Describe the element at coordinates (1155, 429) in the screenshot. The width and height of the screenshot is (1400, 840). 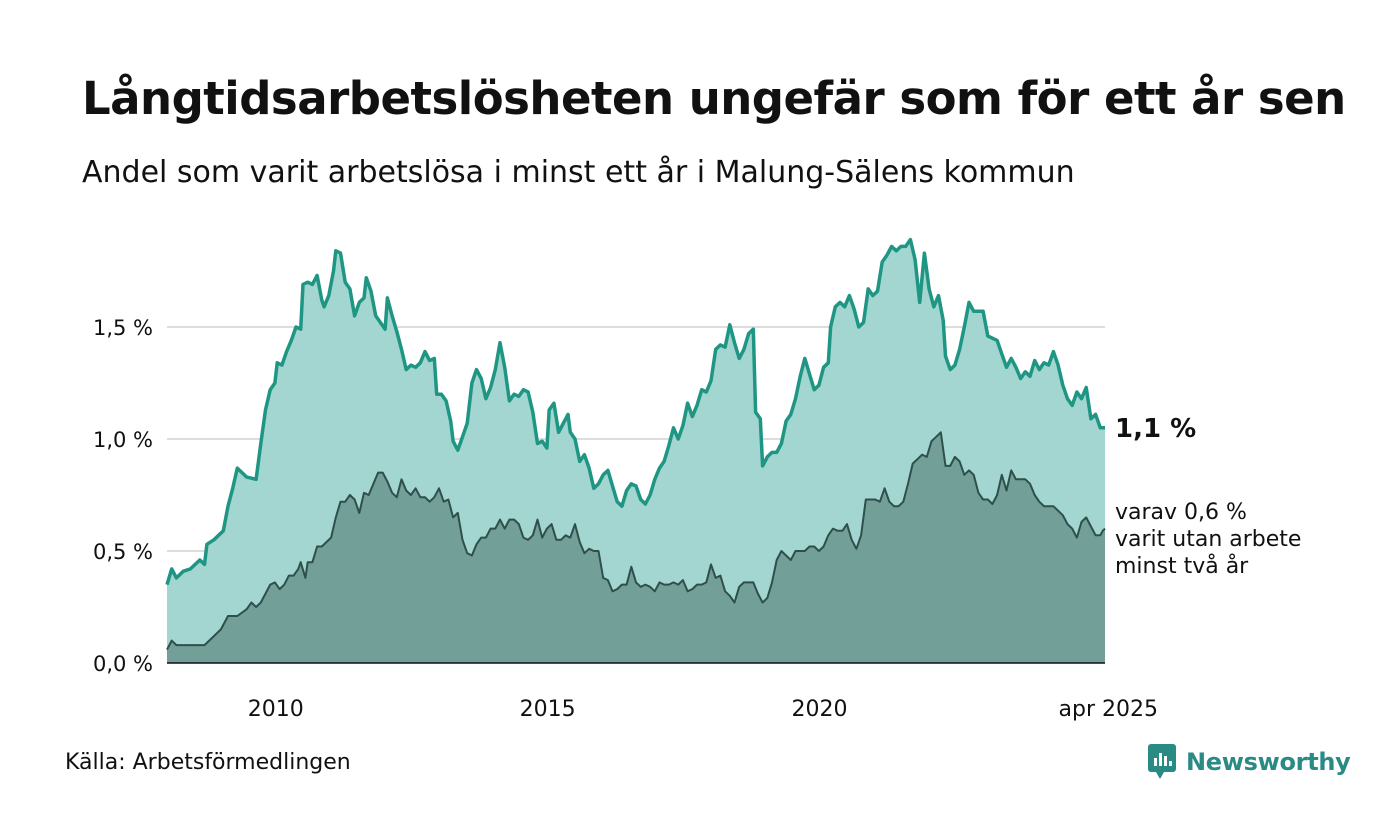
I see `end-label-total: 1,1 %` at that location.